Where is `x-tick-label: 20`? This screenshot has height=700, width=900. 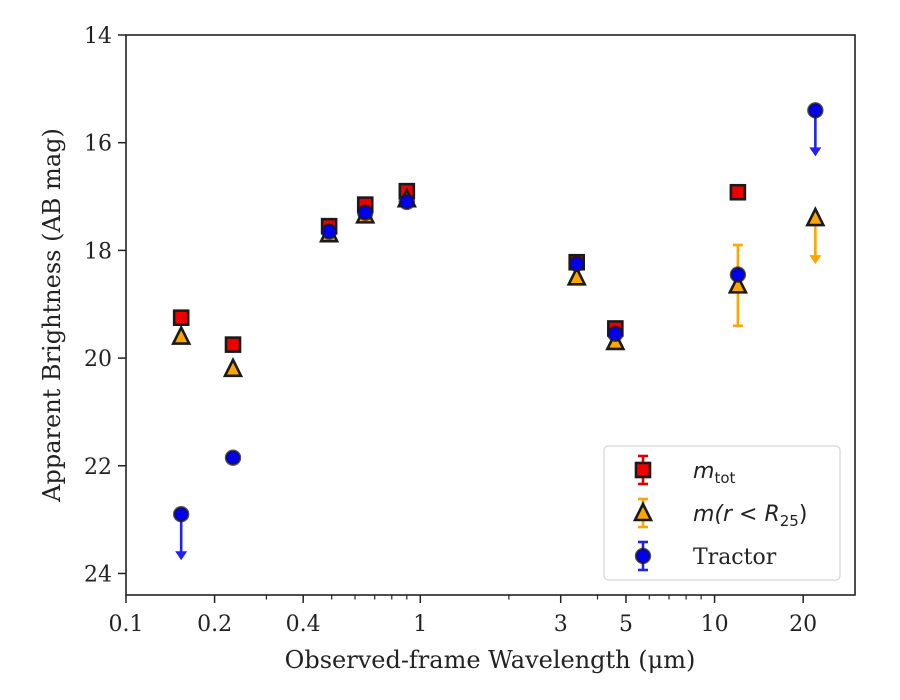 x-tick-label: 20 is located at coordinates (803, 624).